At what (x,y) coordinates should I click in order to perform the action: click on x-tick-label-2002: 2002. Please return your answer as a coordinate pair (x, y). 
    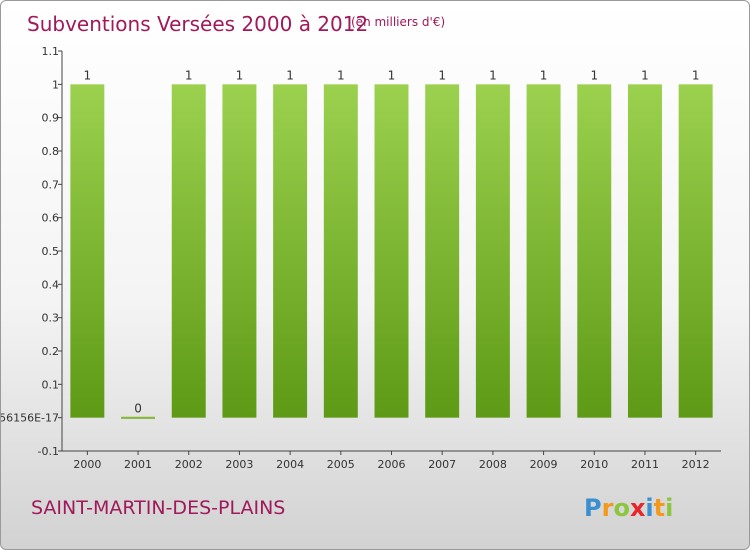
    Looking at the image, I should click on (189, 464).